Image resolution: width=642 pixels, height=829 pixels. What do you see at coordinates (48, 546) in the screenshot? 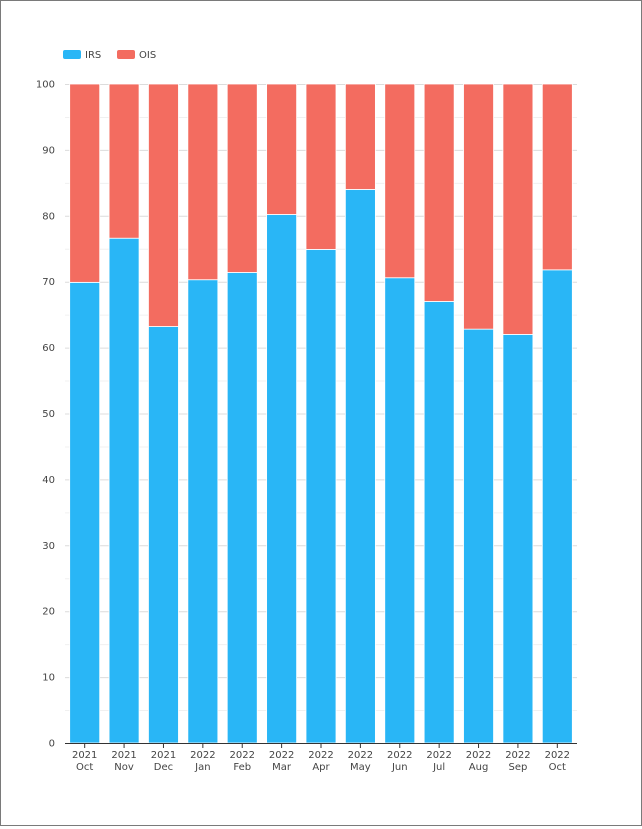
I see `y-tick-label: 30` at bounding box center [48, 546].